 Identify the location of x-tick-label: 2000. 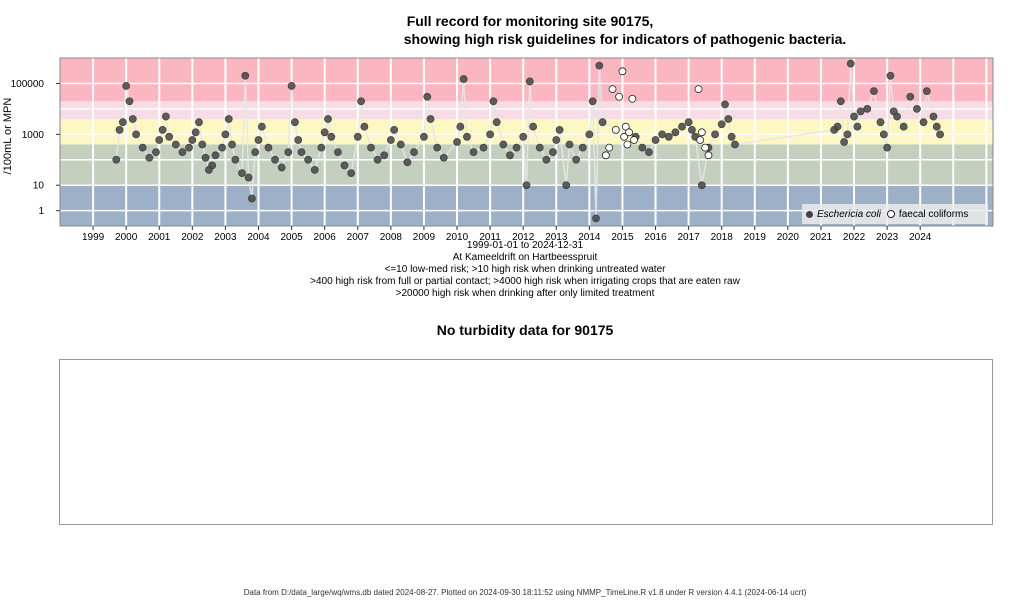
(126, 237).